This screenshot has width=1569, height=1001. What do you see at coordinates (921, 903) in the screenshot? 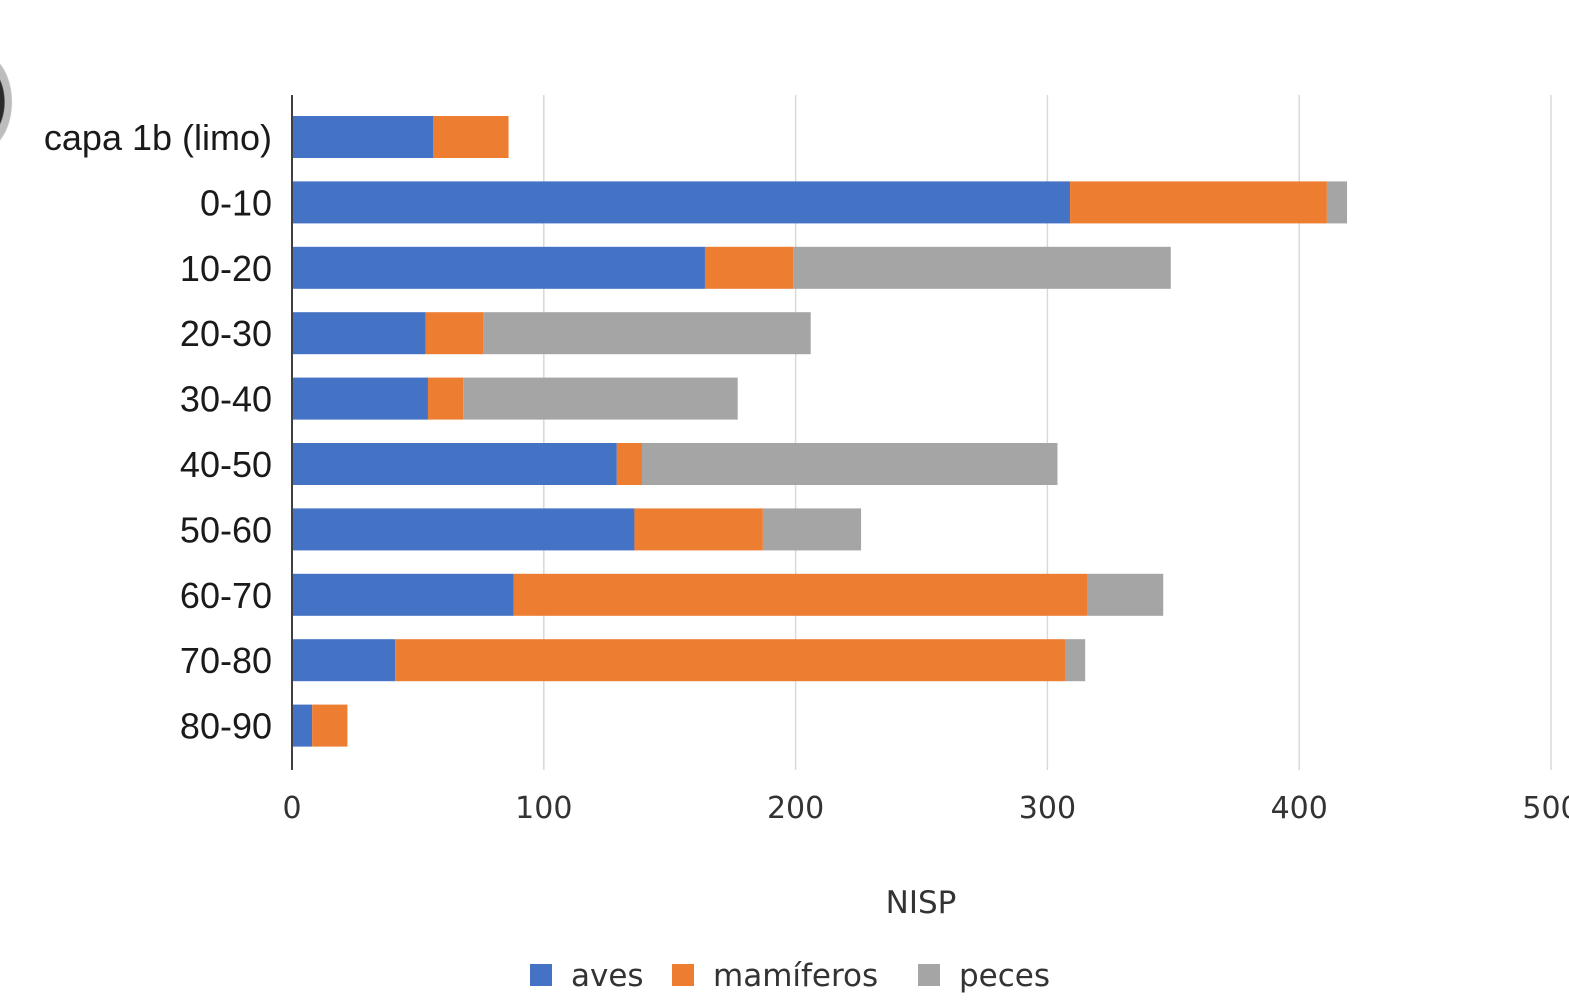
I see `x-axis-title: NISP` at bounding box center [921, 903].